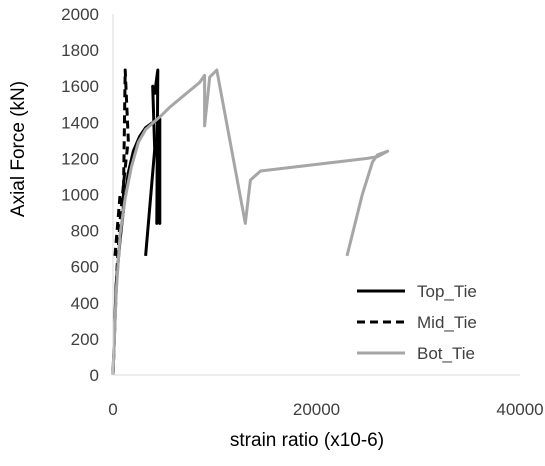 The height and width of the screenshot is (466, 545). Describe the element at coordinates (85, 339) in the screenshot. I see `y-tick-label: 200` at that location.